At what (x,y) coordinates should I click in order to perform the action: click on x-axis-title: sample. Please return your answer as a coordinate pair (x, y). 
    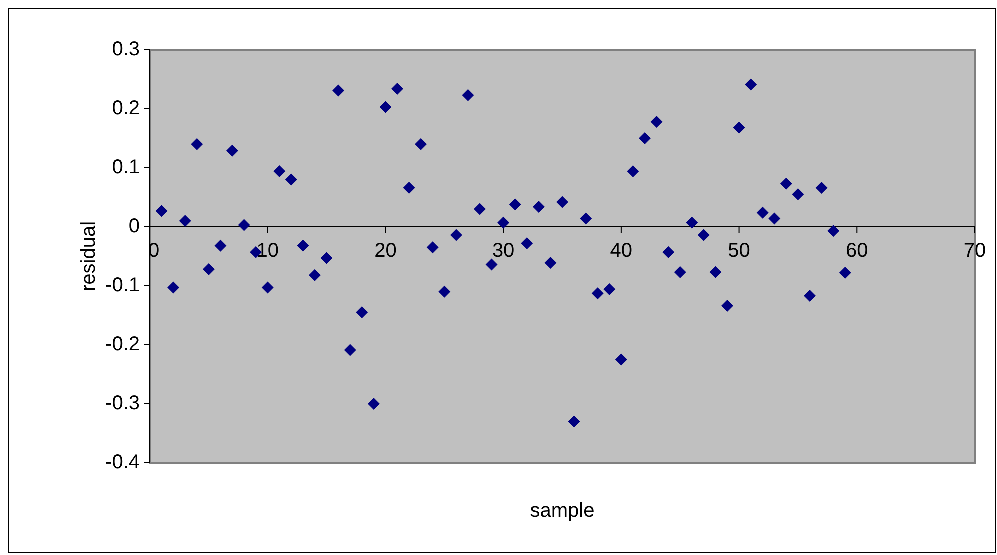
    Looking at the image, I should click on (562, 511).